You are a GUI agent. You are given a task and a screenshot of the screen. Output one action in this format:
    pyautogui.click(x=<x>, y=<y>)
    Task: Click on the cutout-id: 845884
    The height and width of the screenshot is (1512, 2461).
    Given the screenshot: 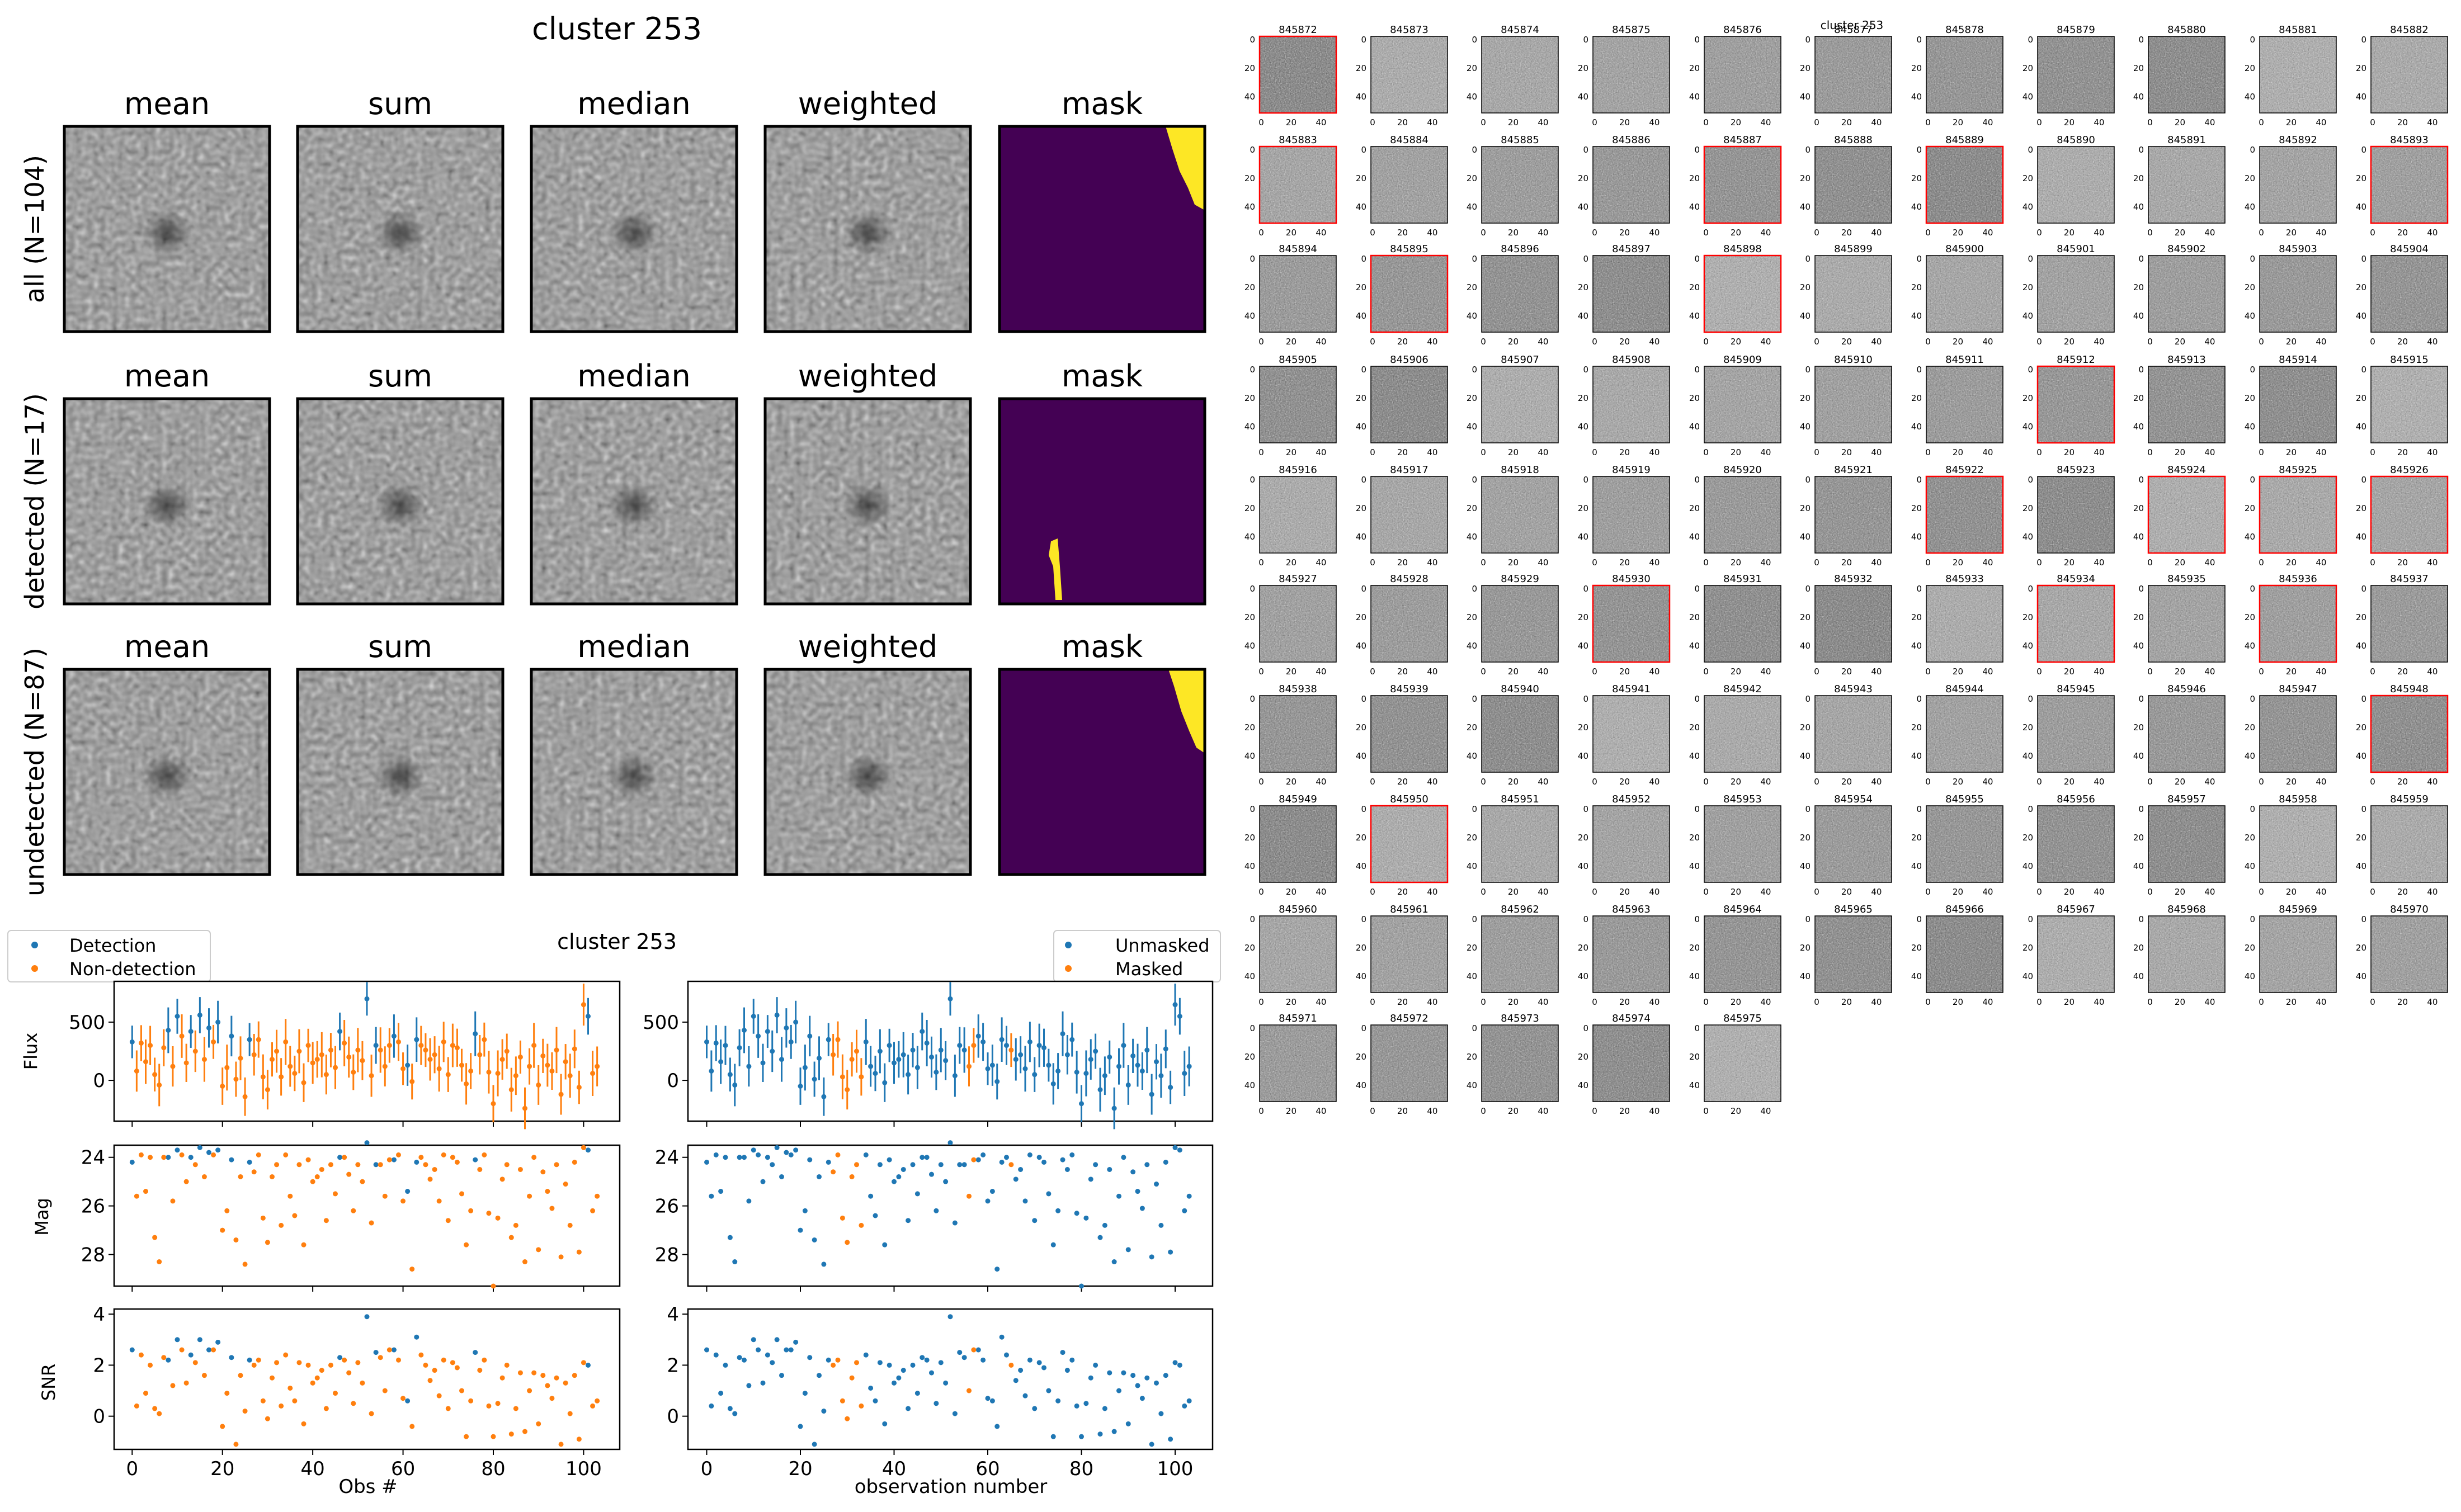 What is the action you would take?
    pyautogui.click(x=1409, y=140)
    